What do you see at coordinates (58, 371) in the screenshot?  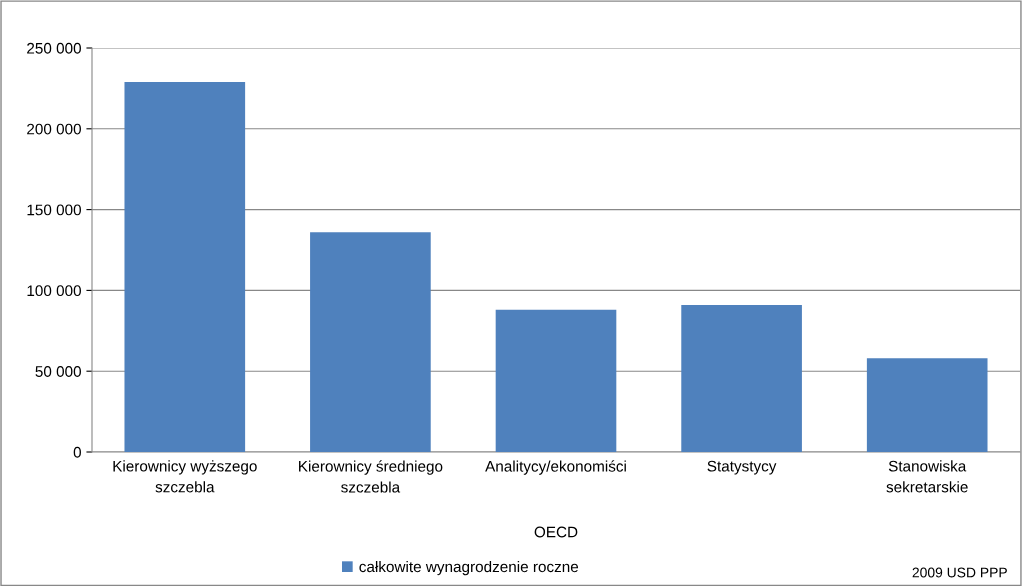 I see `y-tick-label: 50 000` at bounding box center [58, 371].